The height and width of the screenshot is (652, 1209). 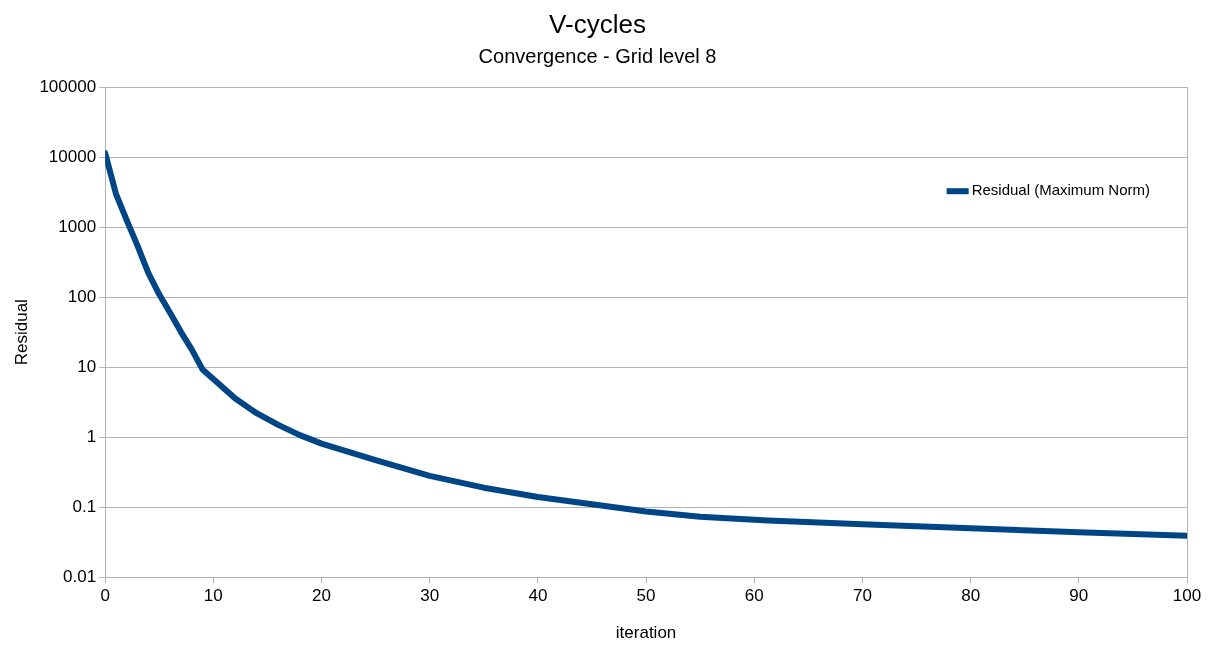 I want to click on y-tick-label: 10000, so click(x=72, y=156).